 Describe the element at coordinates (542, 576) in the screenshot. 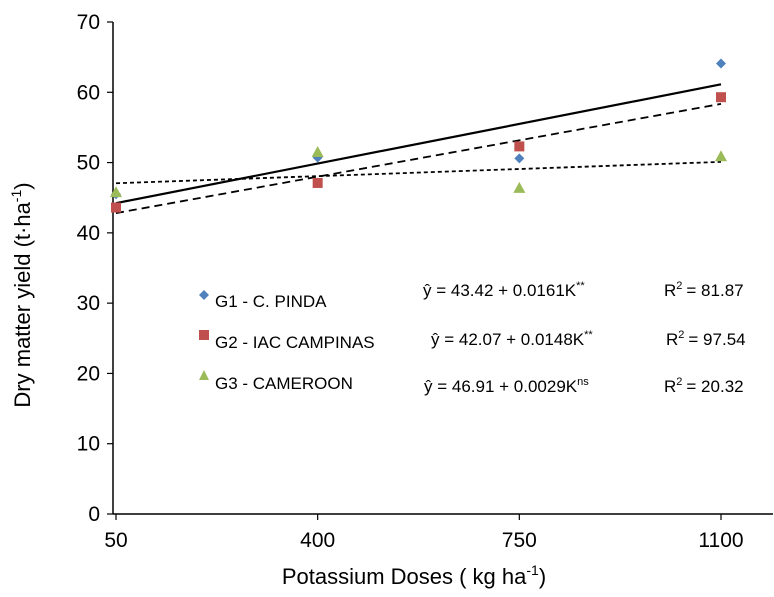

I see `x-axis-label-tail: )` at that location.